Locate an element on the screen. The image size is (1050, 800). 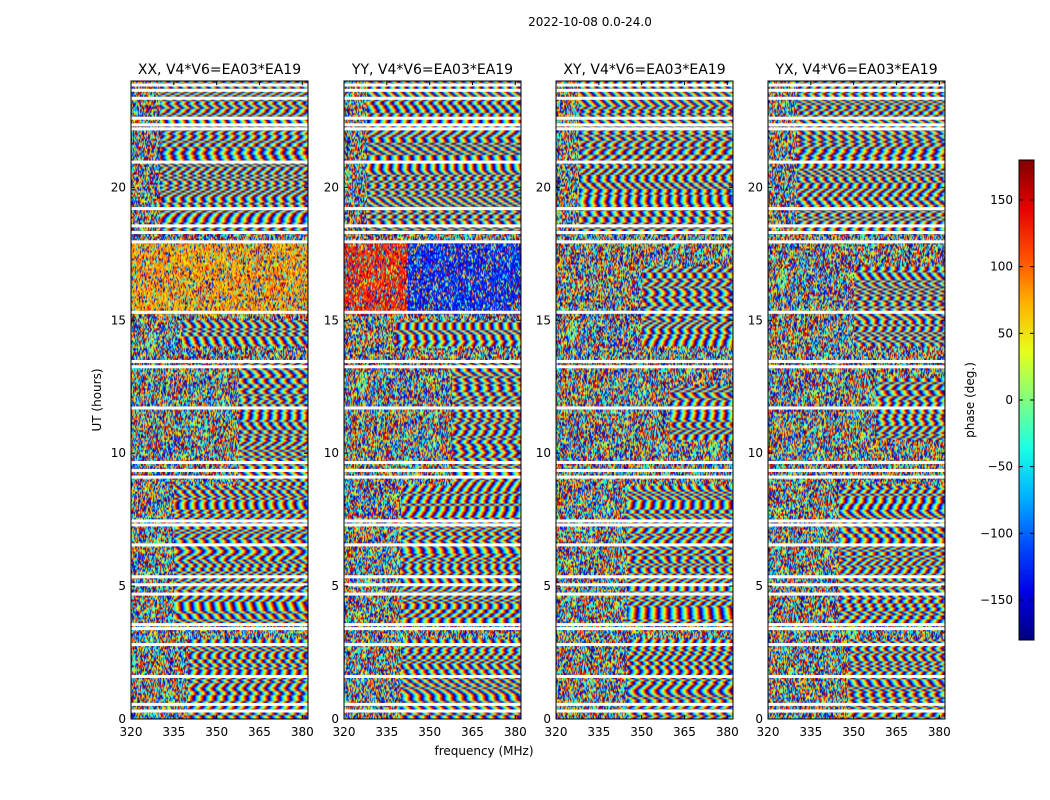
colorbar-tick-label: −50 is located at coordinates (1000, 467).